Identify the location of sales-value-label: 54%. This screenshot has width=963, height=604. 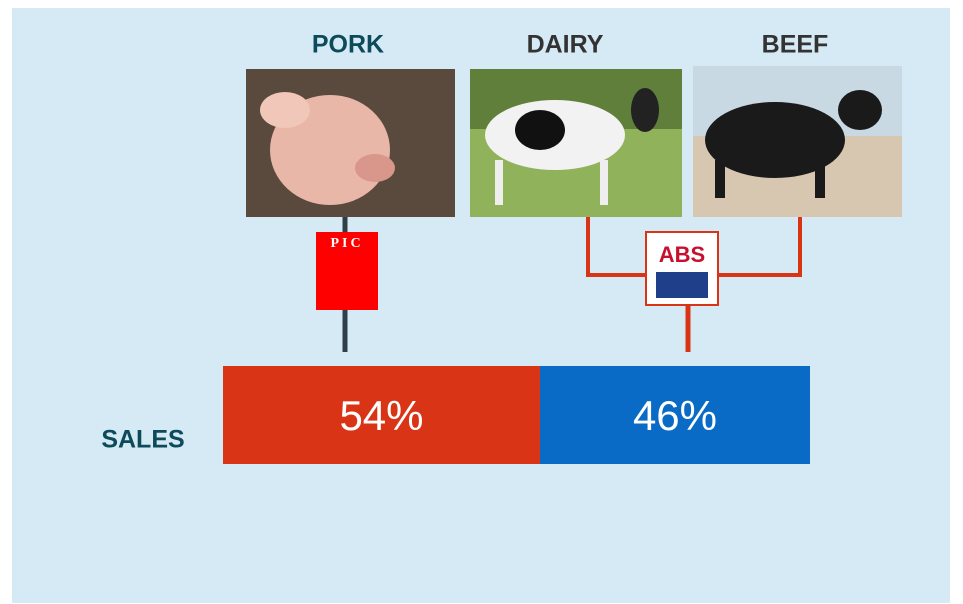
(381, 415).